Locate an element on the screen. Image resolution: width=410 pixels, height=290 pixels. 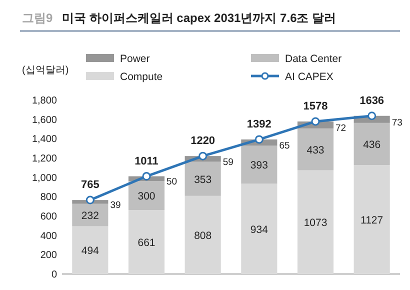
data-label: 1127 is located at coordinates (372, 220).